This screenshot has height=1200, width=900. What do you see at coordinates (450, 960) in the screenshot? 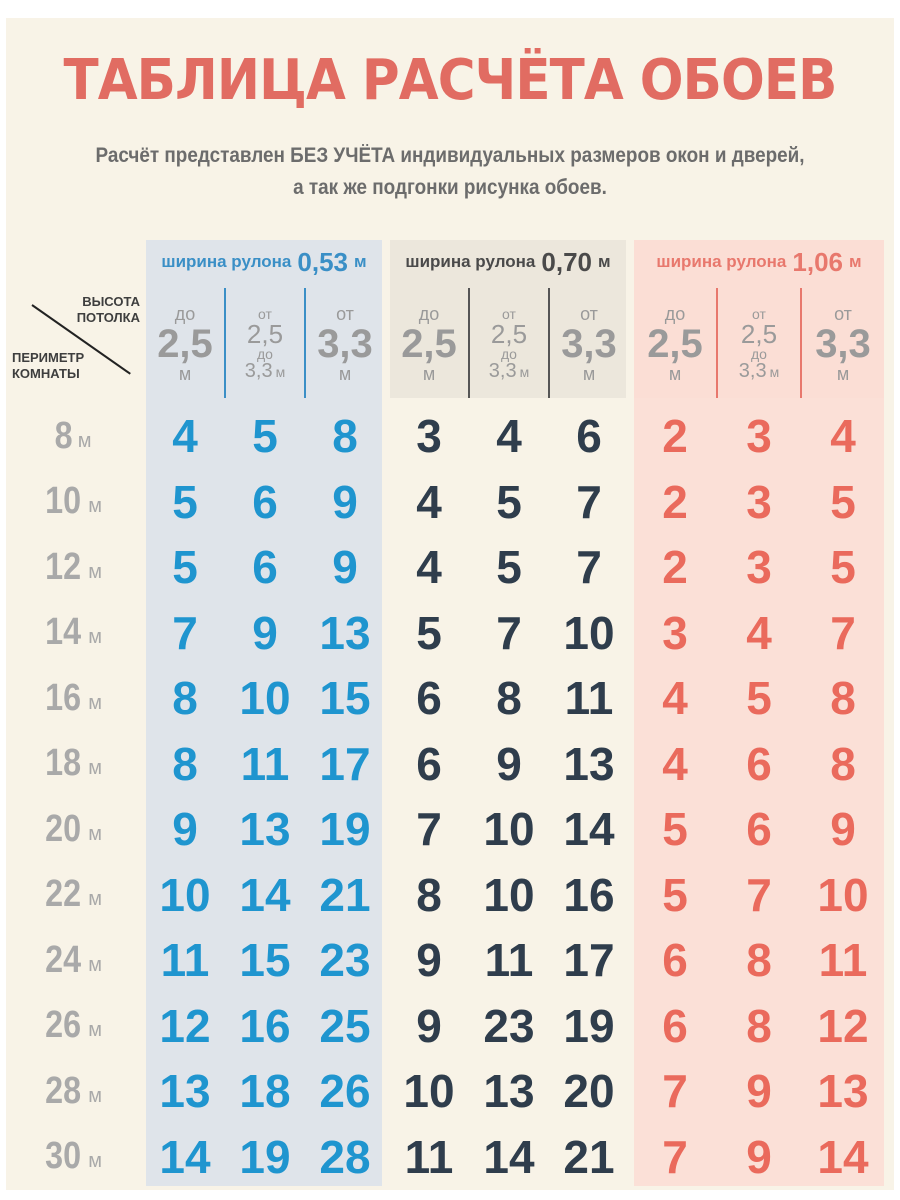
I see `table-row: 24 м 11 15 23 9 11 17 6 8 11` at bounding box center [450, 960].